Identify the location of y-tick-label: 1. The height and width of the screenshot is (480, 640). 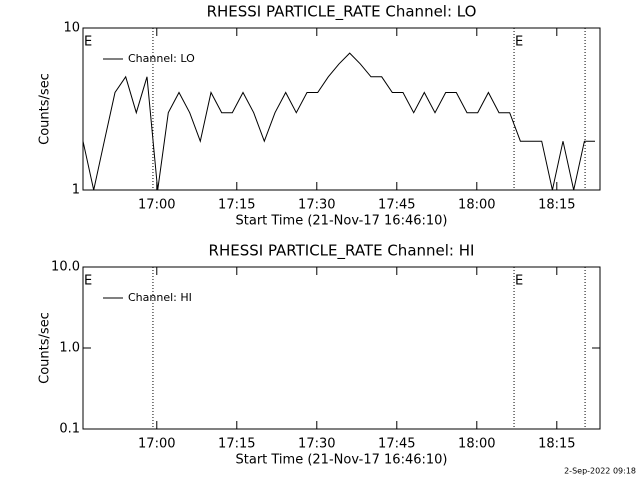
(76, 190).